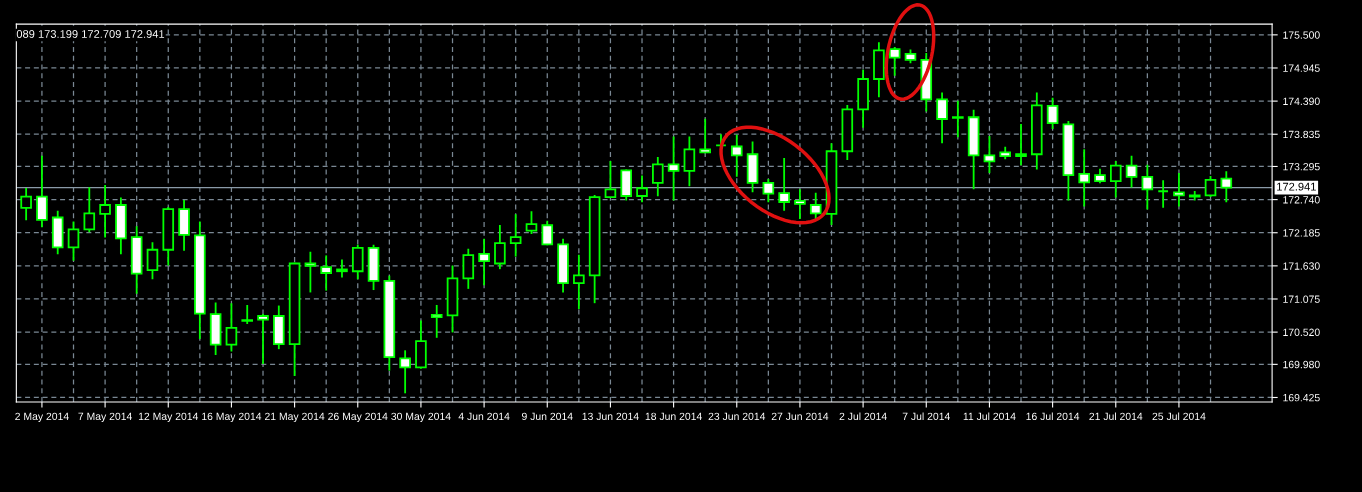 The height and width of the screenshot is (492, 1362). Describe the element at coordinates (1301, 200) in the screenshot. I see `y-tick-label: 172.740` at that location.